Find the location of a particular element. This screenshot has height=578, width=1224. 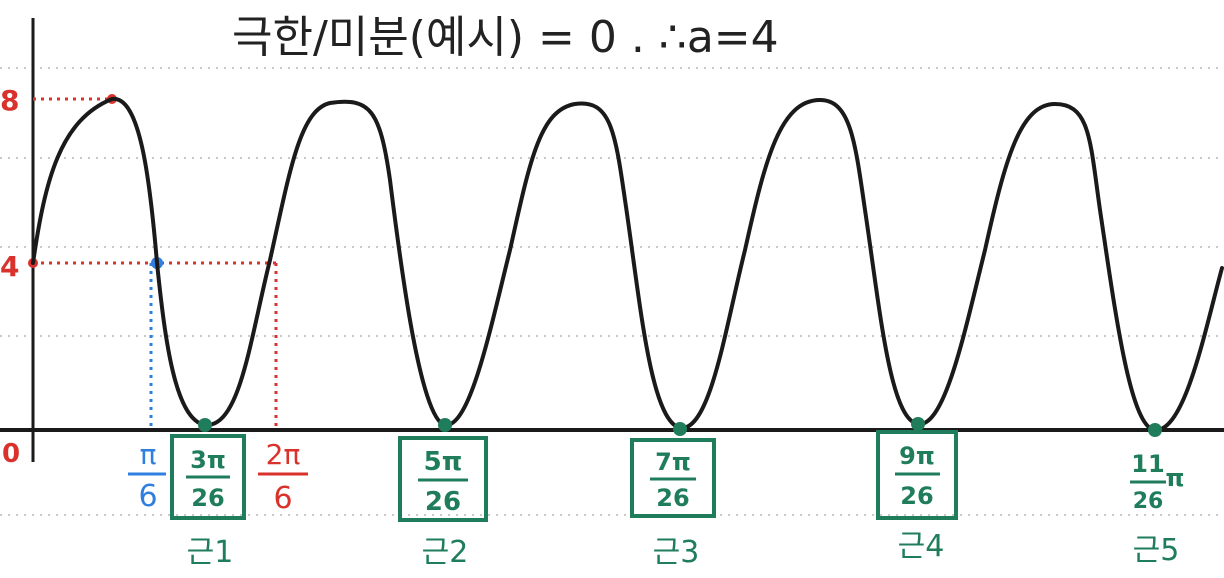

root-label-4: 9π 26 근4 is located at coordinates (917, 497).